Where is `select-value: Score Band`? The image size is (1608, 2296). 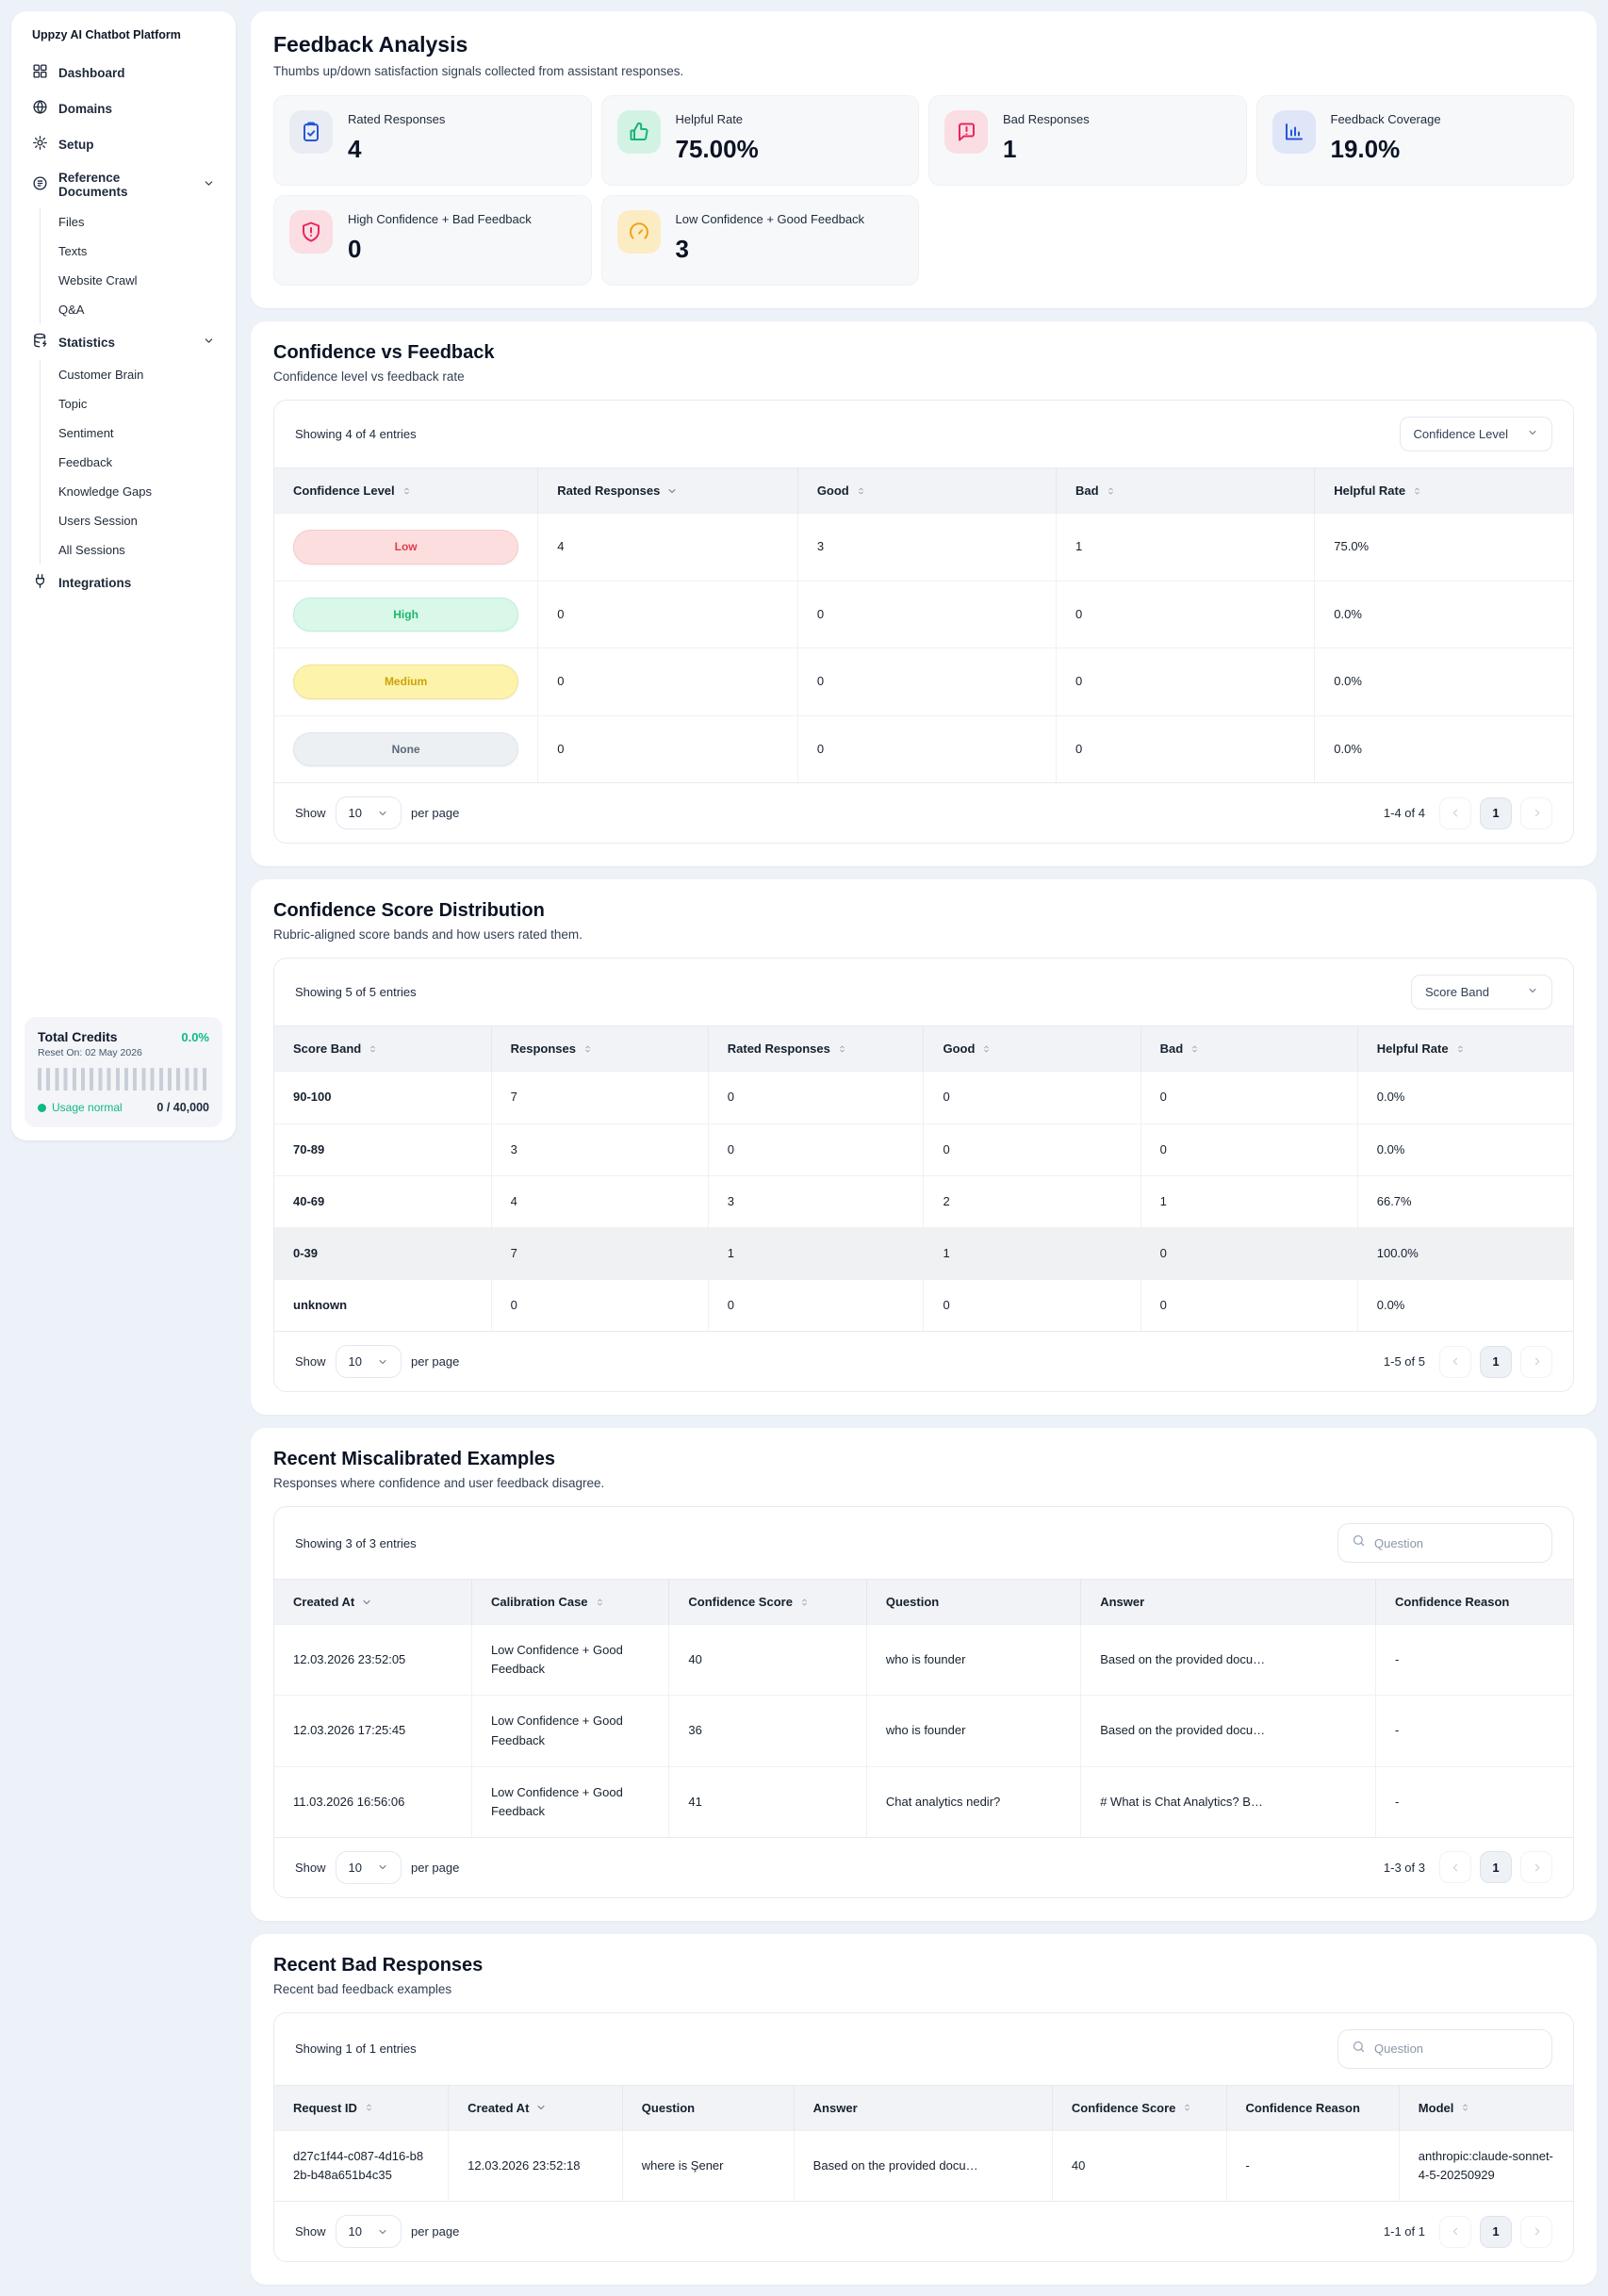 select-value: Score Band is located at coordinates (1457, 992).